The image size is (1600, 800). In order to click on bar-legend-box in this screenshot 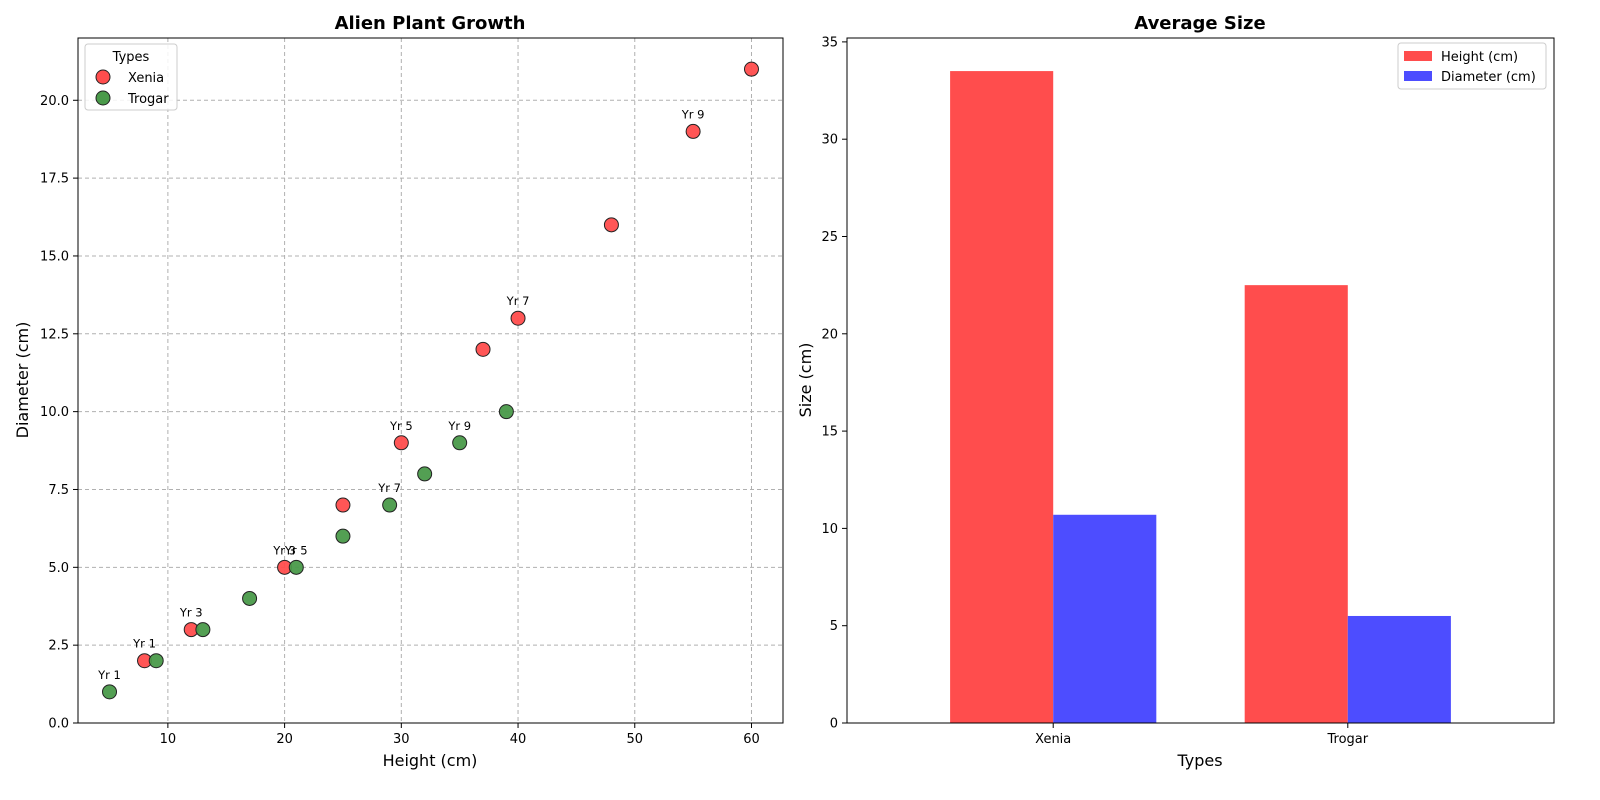, I will do `click(1472, 66)`.